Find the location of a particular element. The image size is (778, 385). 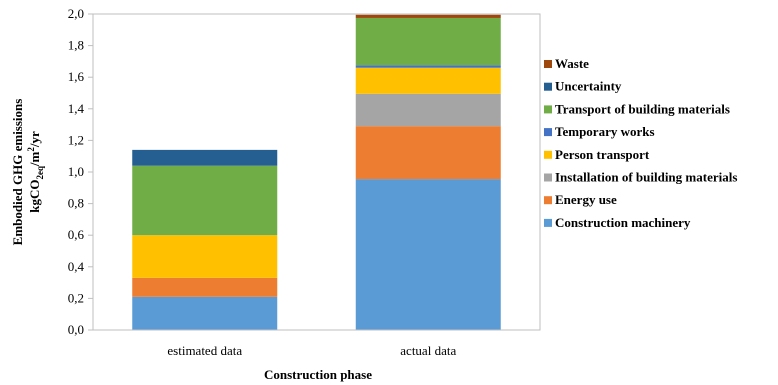

y-tick-label: 0,8 is located at coordinates (76, 203).